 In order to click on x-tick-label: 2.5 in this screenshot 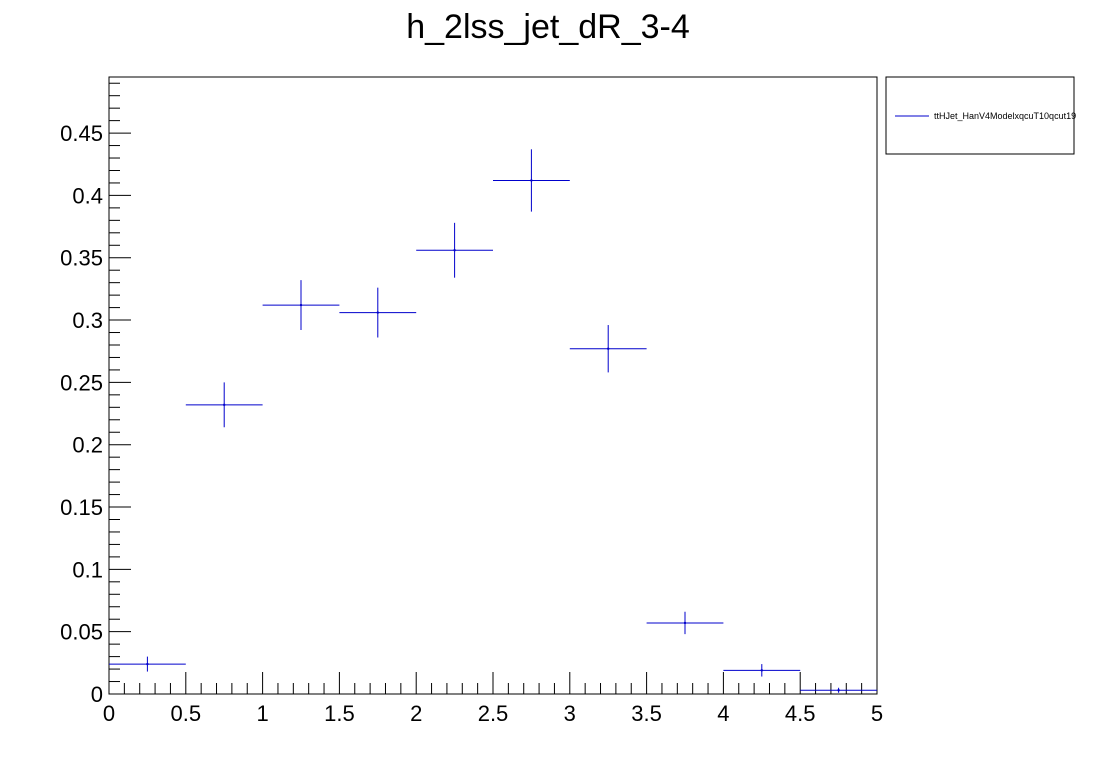, I will do `click(493, 713)`.